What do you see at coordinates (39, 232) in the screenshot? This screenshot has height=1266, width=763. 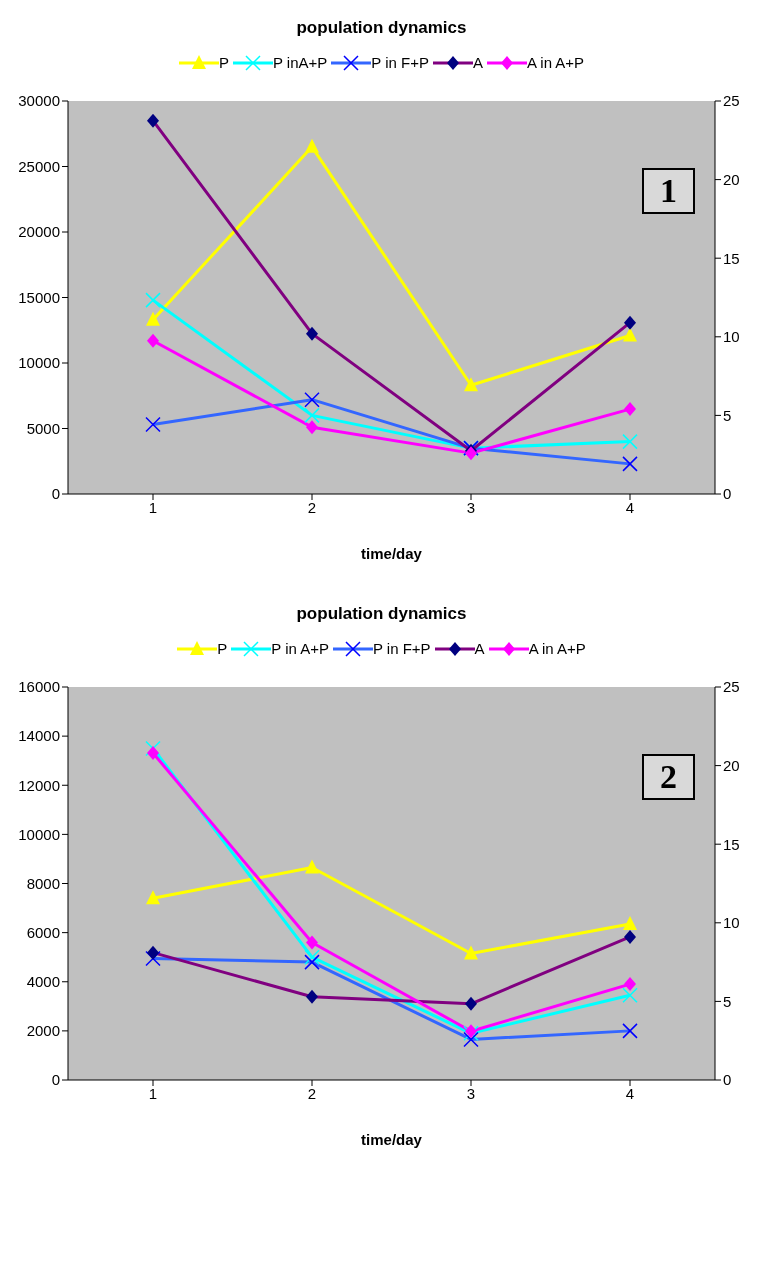 I see `y-tick-label: 20000` at bounding box center [39, 232].